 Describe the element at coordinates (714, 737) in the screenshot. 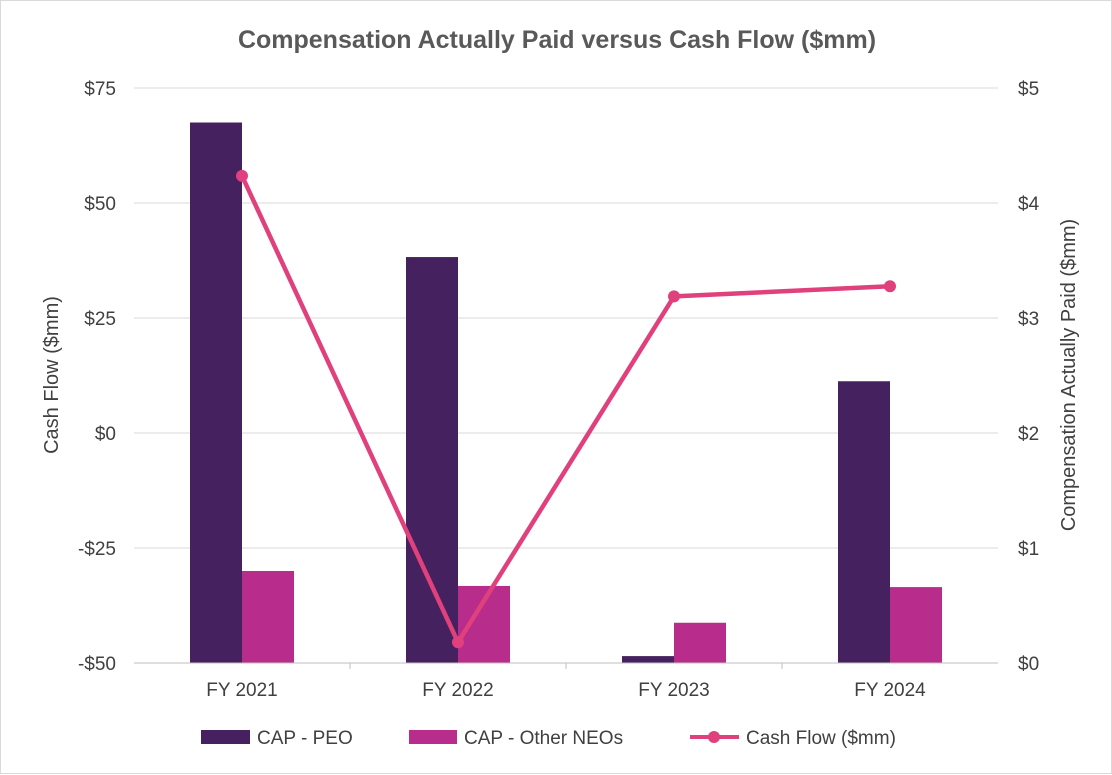

I see `legend-marker-cash-flow` at that location.